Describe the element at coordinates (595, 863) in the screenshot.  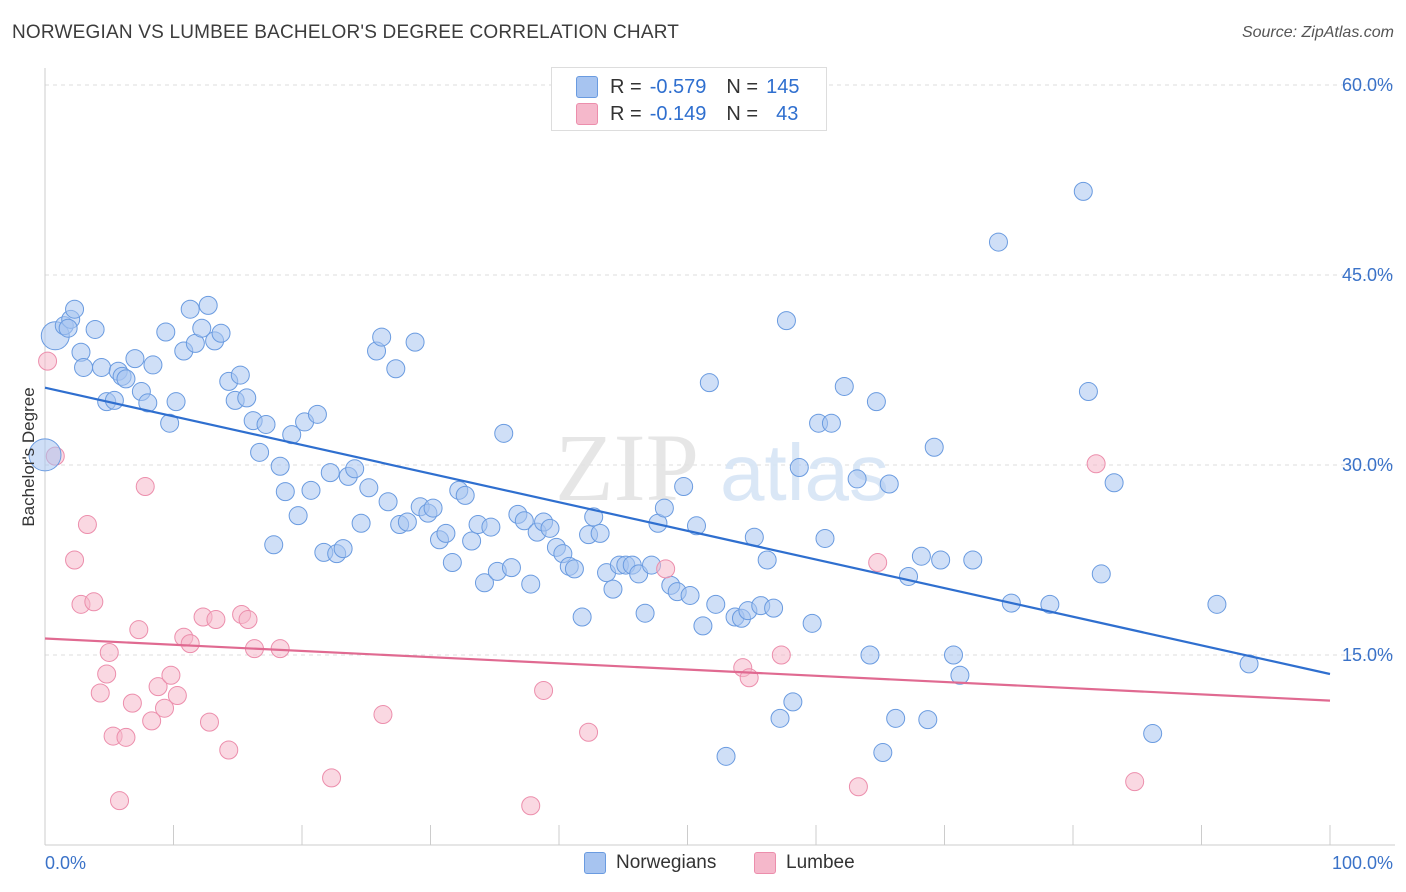
I see `bottom-swatch-norwegians` at that location.